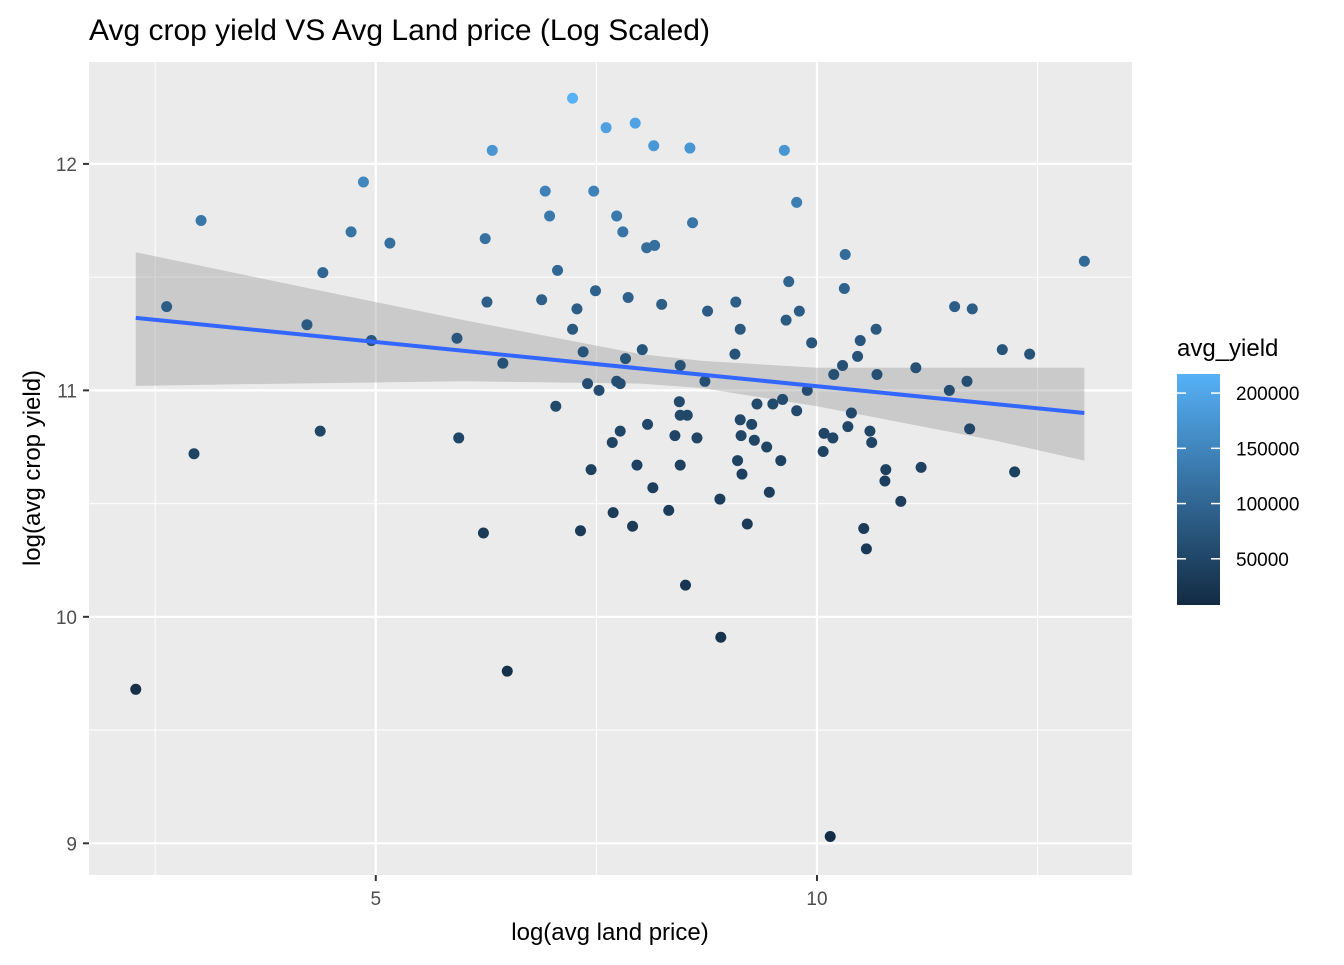  I want to click on y-tick-label: 11, so click(67, 391).